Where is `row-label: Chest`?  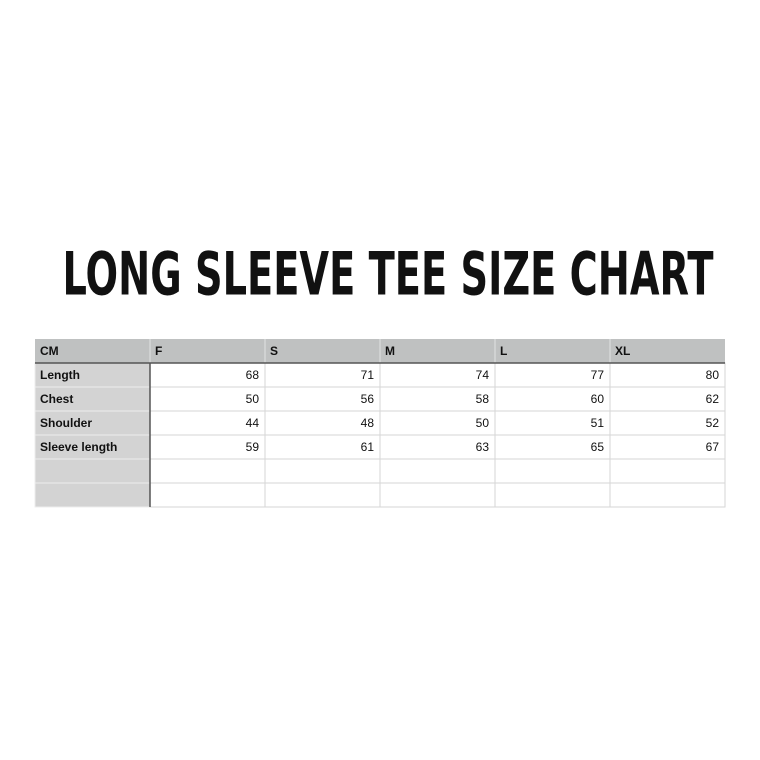 row-label: Chest is located at coordinates (56, 399).